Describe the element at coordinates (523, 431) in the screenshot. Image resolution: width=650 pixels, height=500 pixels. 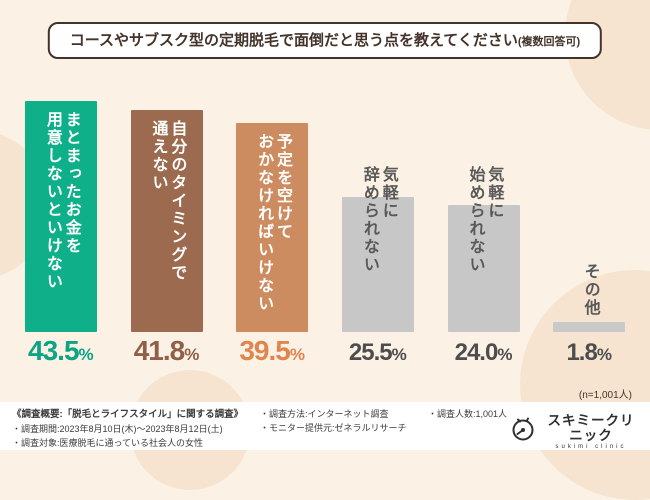
I see `logo-icon` at that location.